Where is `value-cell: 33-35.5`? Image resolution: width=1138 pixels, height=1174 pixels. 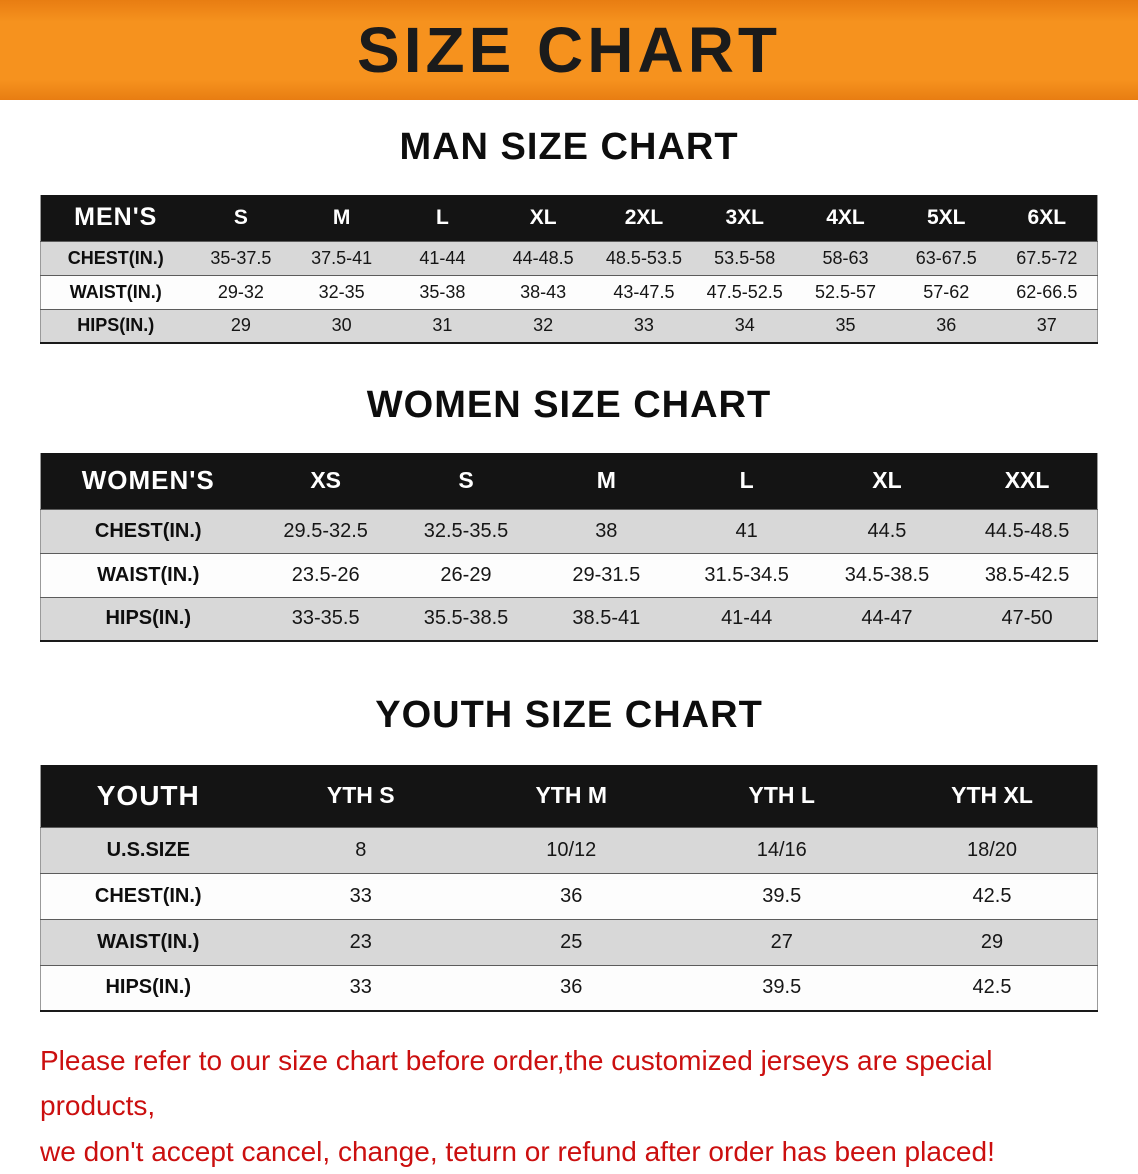
value-cell: 33-35.5 is located at coordinates (325, 618).